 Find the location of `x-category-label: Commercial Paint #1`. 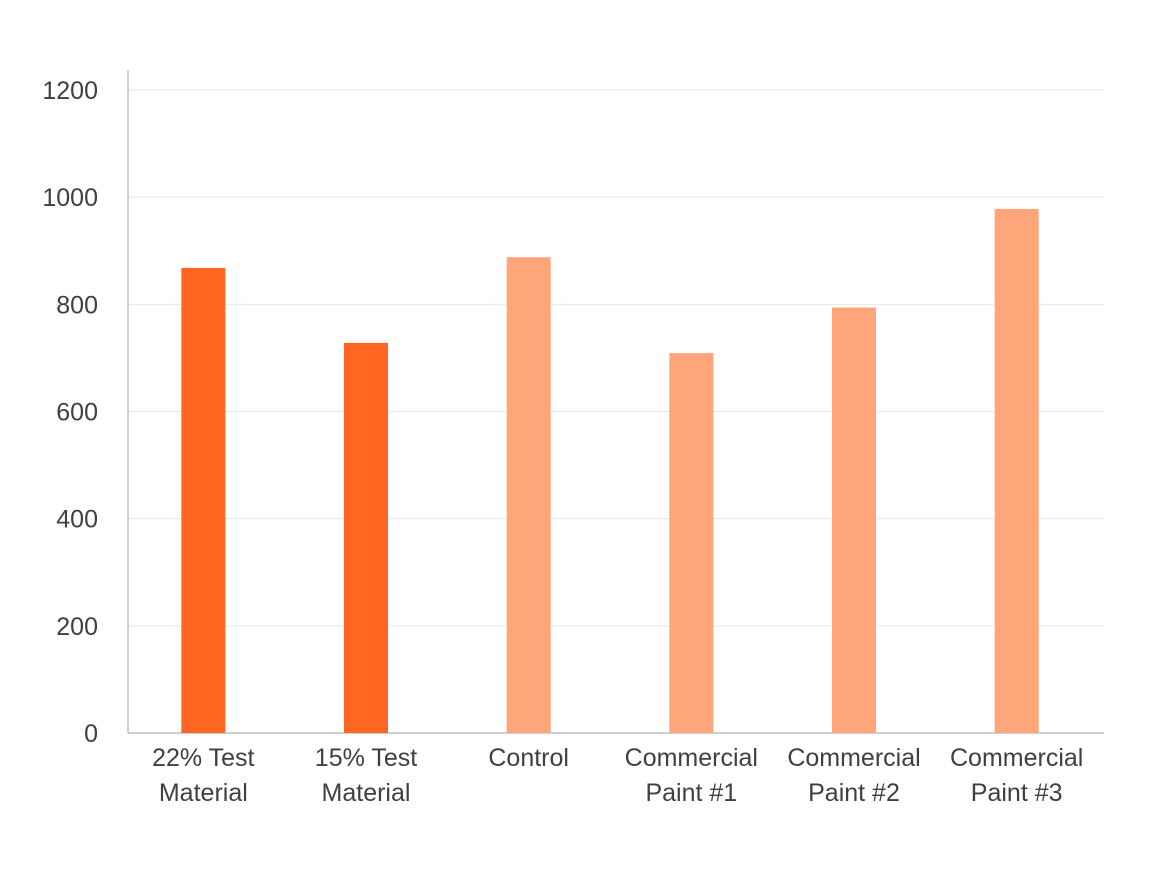

x-category-label: Commercial Paint #1 is located at coordinates (691, 775).